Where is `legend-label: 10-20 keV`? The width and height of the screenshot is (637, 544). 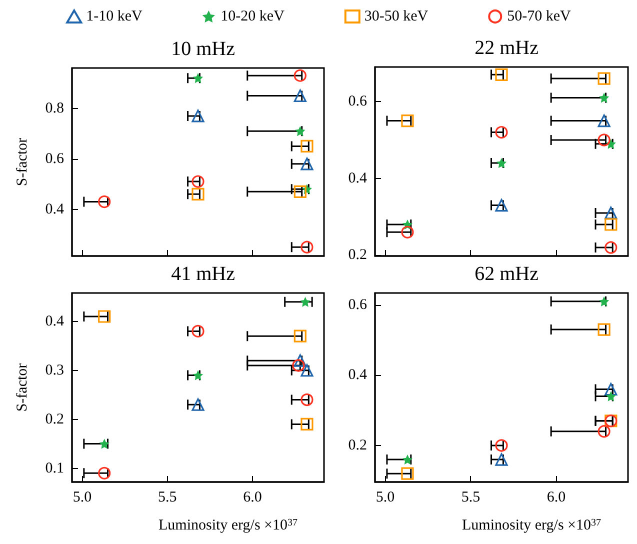 legend-label: 10-20 keV is located at coordinates (252, 16).